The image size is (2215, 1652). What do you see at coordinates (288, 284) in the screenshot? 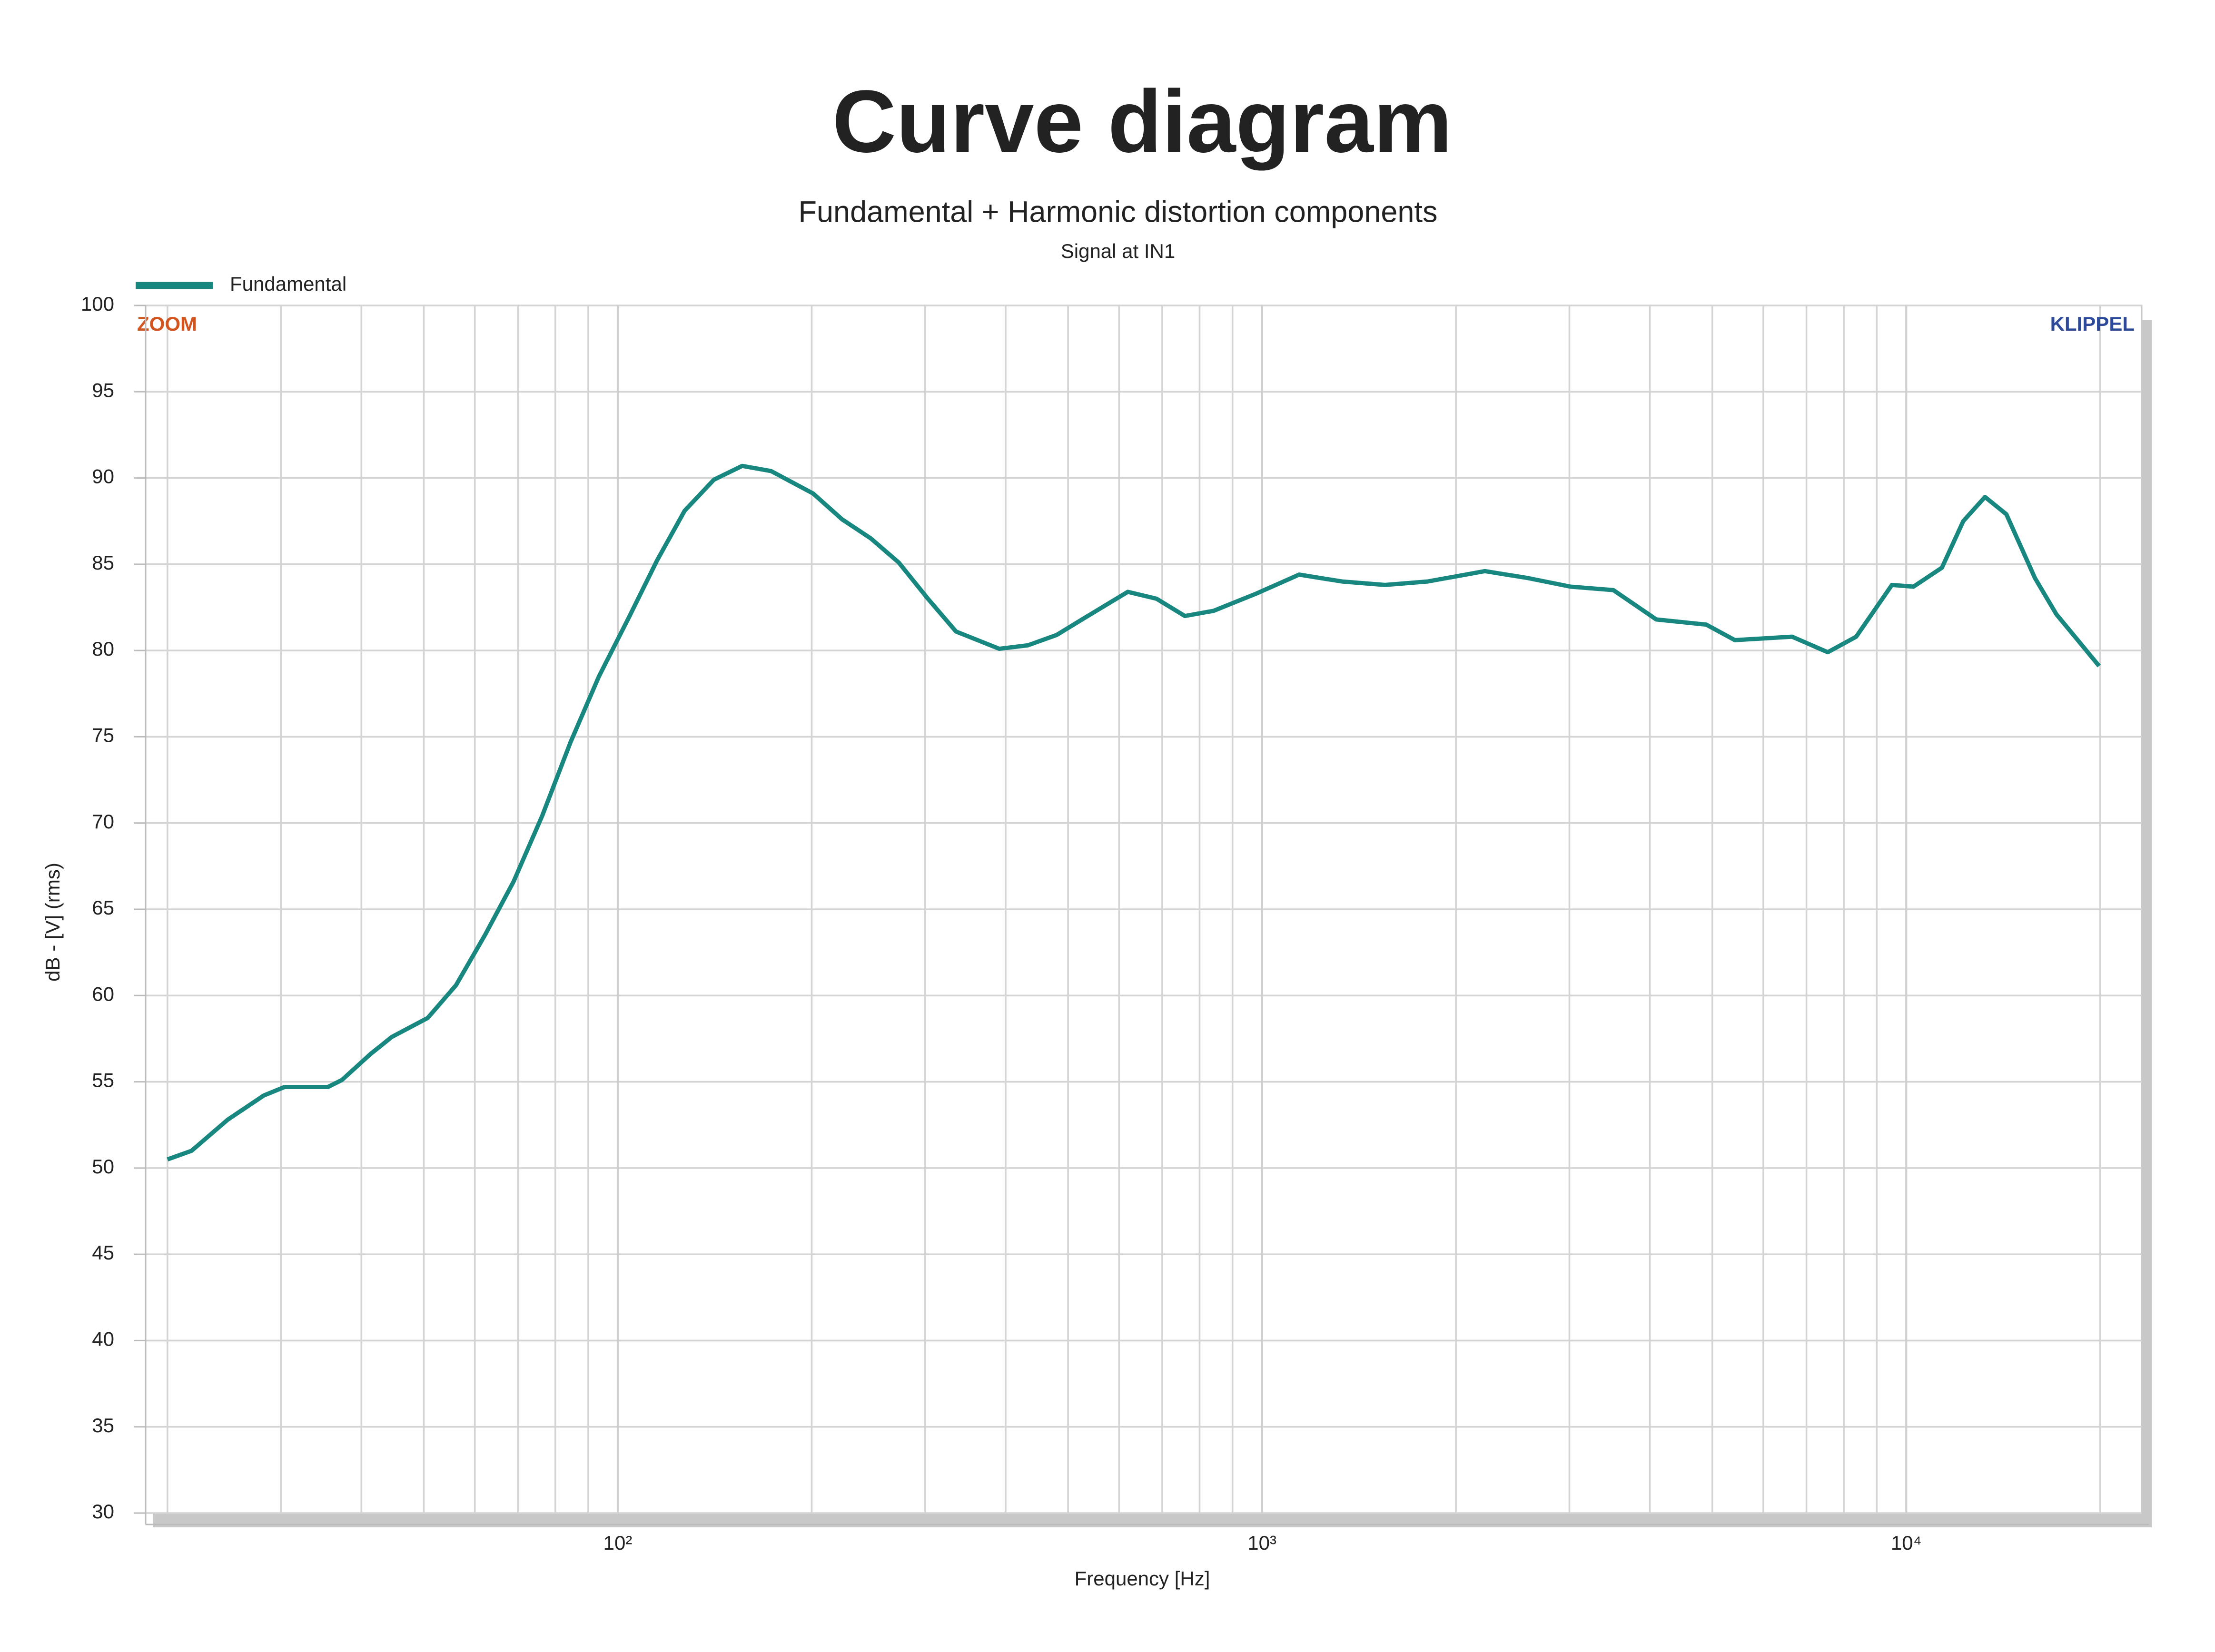
I see `legend-label: Fundamental` at bounding box center [288, 284].